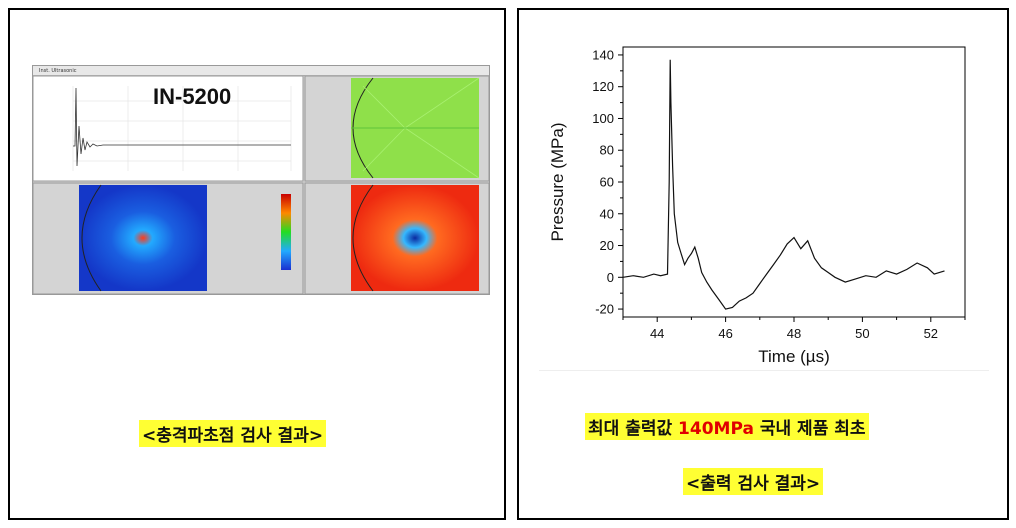 This screenshot has width=1016, height=528. I want to click on y-tick-label: 40, so click(607, 213).